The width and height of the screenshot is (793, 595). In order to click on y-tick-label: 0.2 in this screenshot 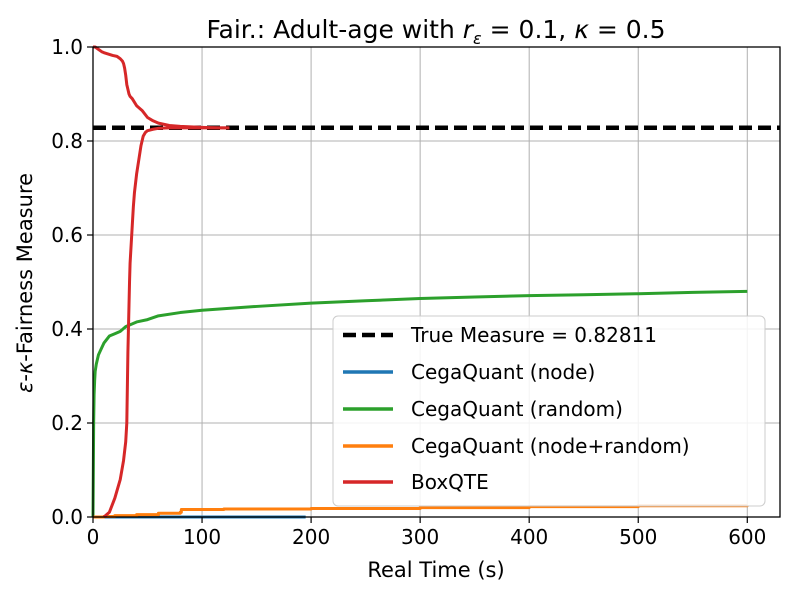, I will do `click(67, 423)`.